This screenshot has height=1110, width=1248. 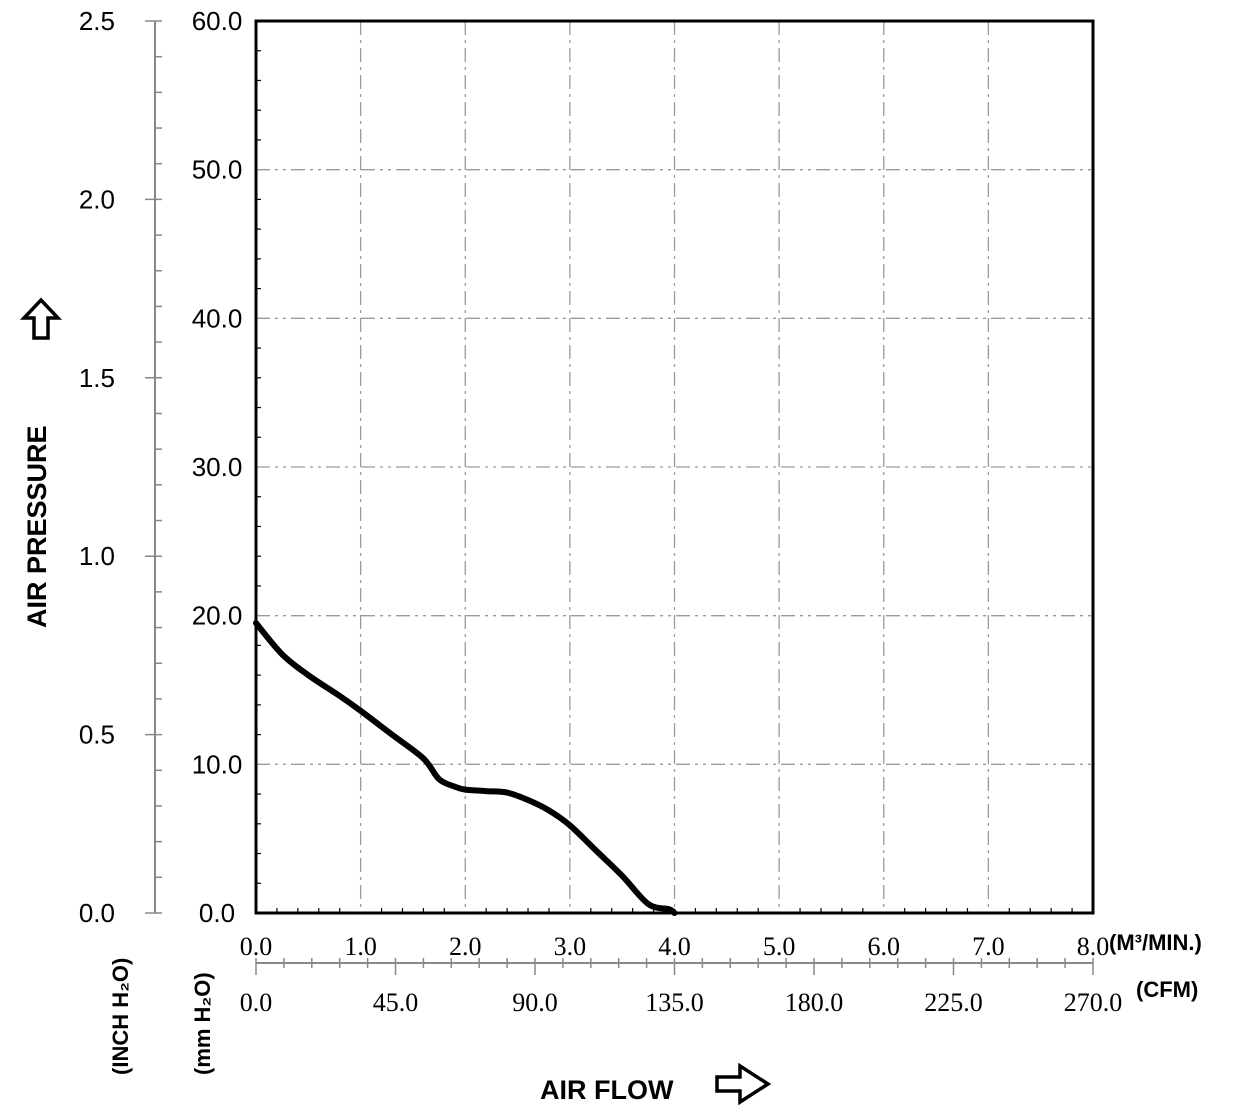 I want to click on cfm-tick-label: 225.0, so click(x=953, y=1002).